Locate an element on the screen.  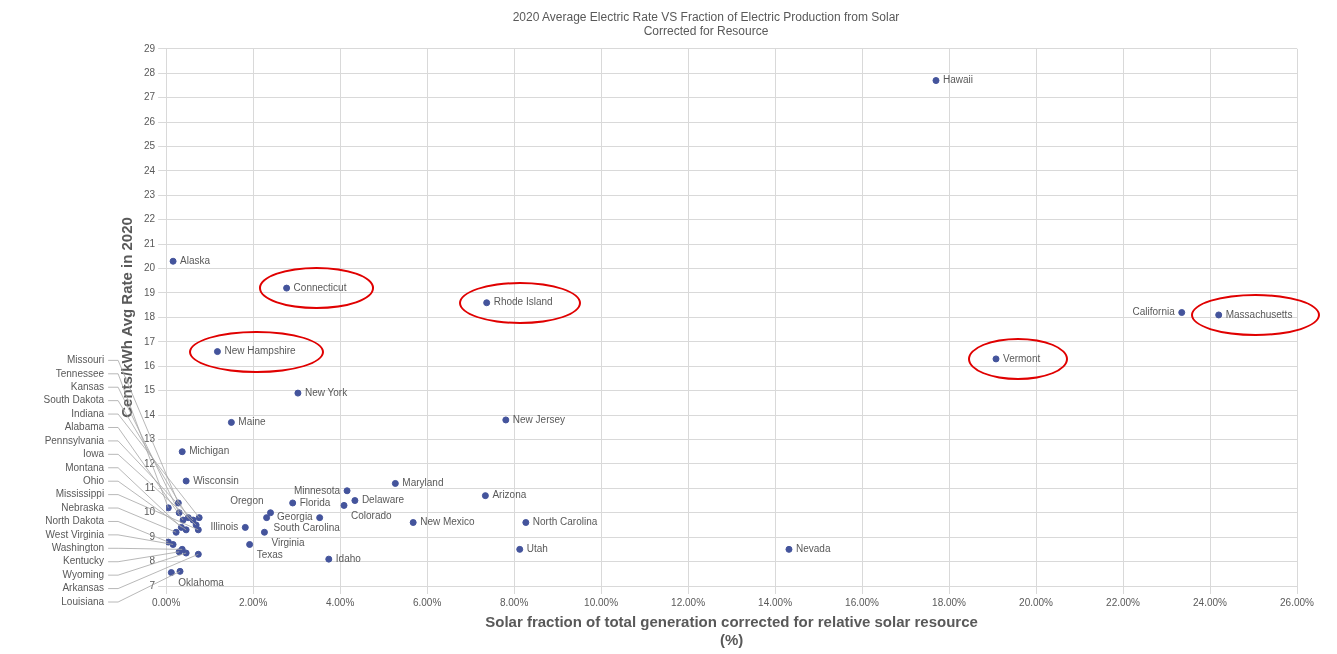
annotation: Connecticut is located at coordinates (320, 287).